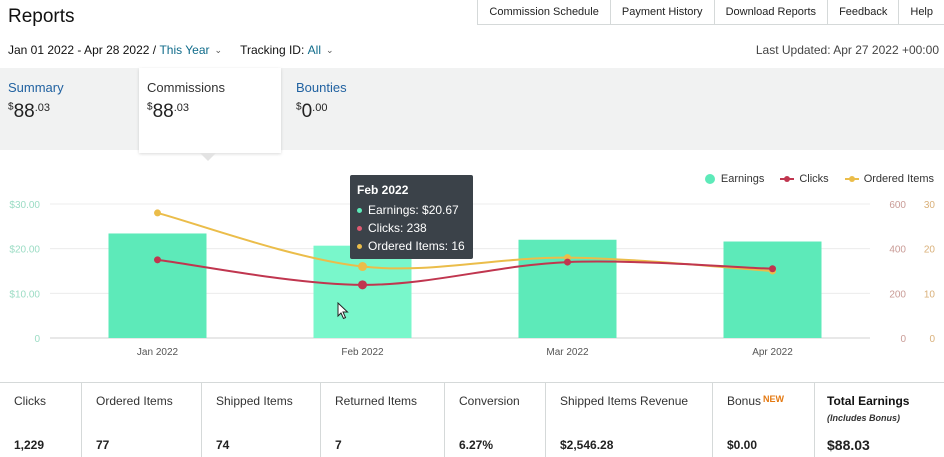  What do you see at coordinates (897, 250) in the screenshot?
I see `y-tick-label-clicks: 400` at bounding box center [897, 250].